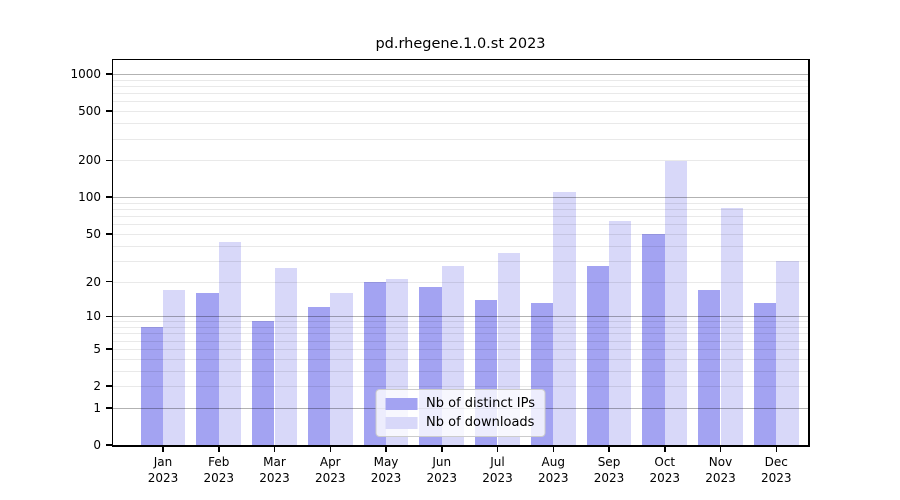  Describe the element at coordinates (480, 422) in the screenshot. I see `legend-label-downloads: Nb of downloads` at that location.